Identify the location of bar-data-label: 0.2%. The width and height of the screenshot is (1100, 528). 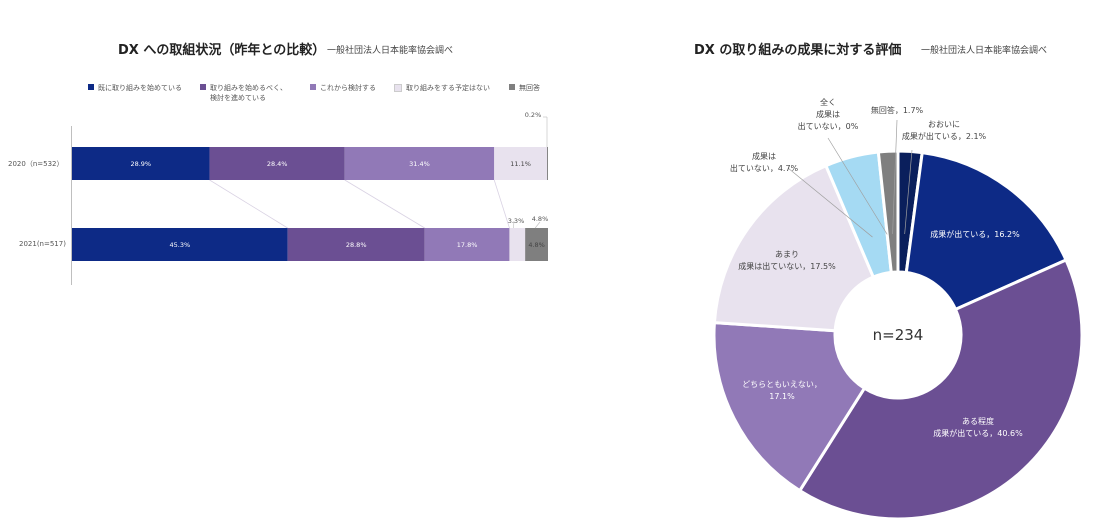
(533, 115).